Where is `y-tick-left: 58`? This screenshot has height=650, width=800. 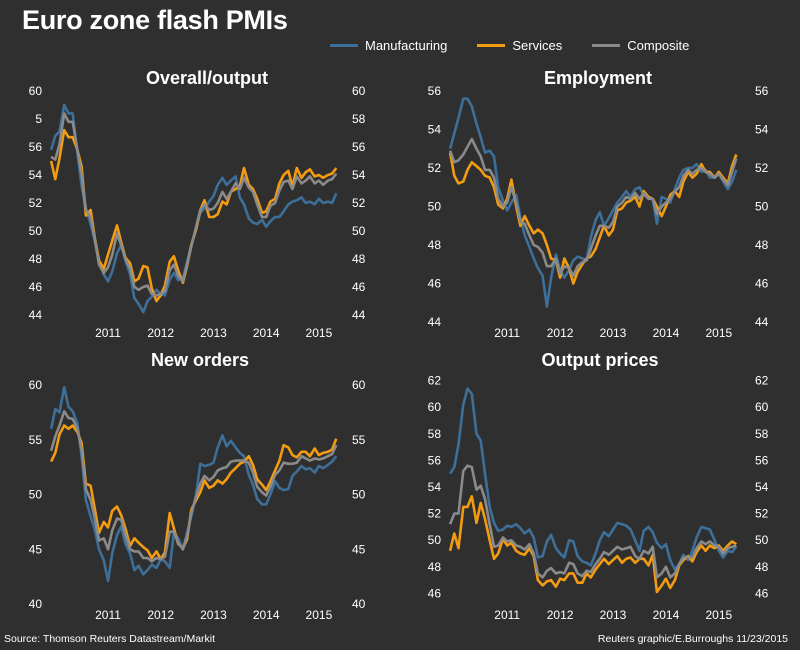
y-tick-left: 58 is located at coordinates (435, 434).